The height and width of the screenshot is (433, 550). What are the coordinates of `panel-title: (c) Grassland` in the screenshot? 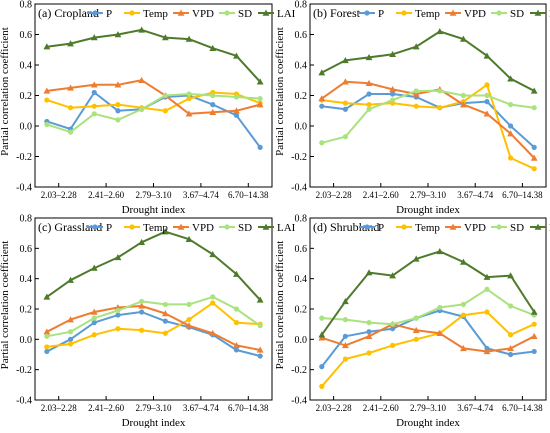 It's located at (70, 227).